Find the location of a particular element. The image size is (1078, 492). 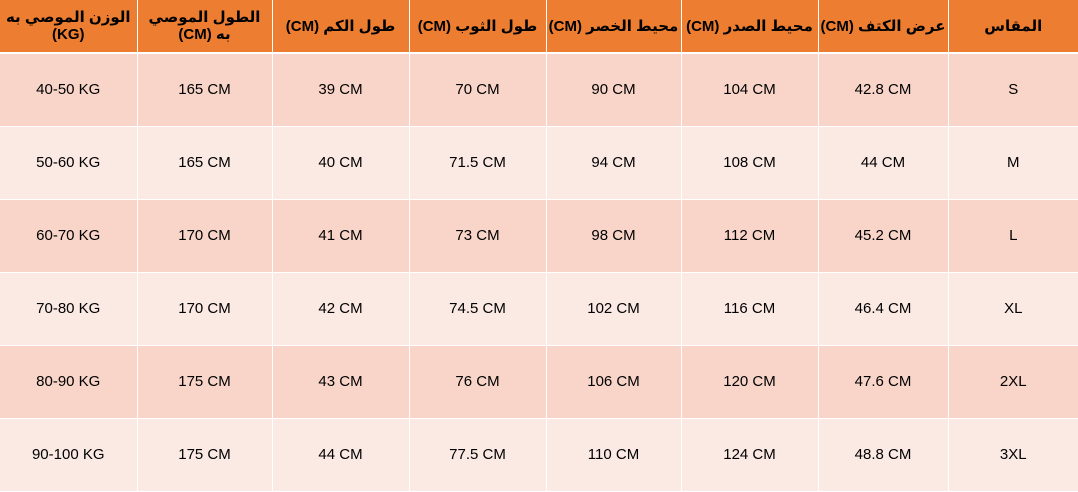

cell-size: XL is located at coordinates (1013, 309).